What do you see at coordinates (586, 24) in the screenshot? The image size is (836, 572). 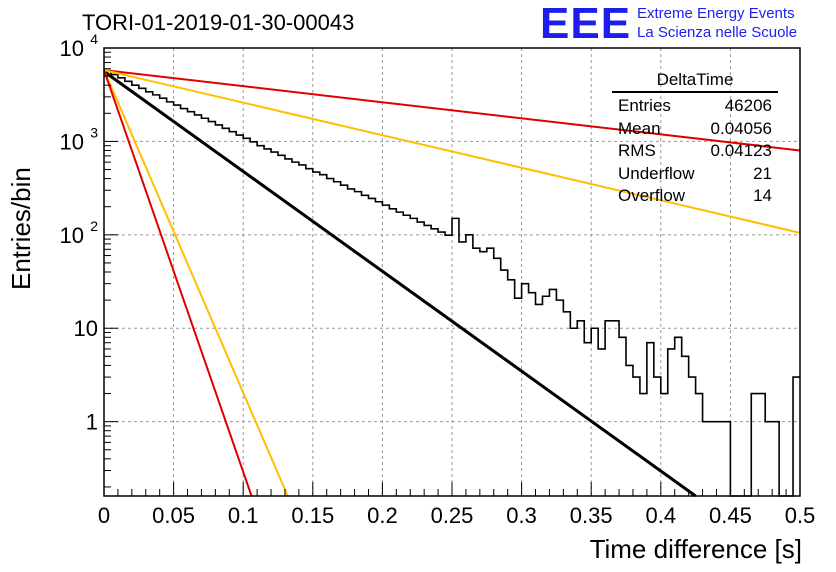 I see `eee-logo-mark: EEE` at bounding box center [586, 24].